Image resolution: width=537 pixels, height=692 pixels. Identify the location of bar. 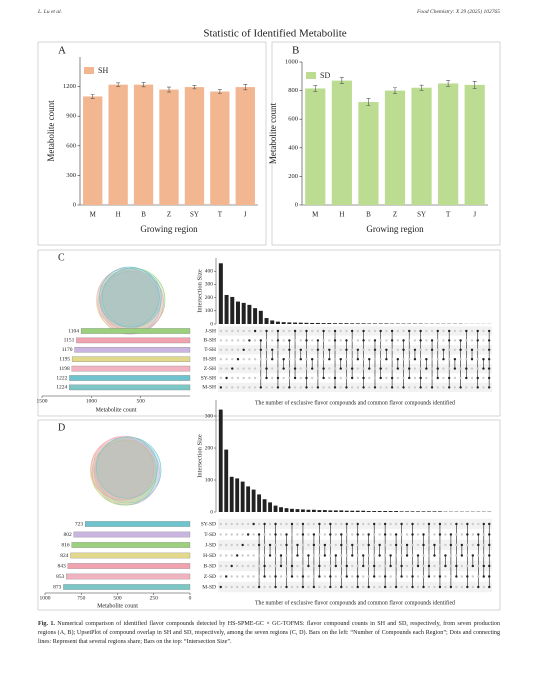
(421, 146).